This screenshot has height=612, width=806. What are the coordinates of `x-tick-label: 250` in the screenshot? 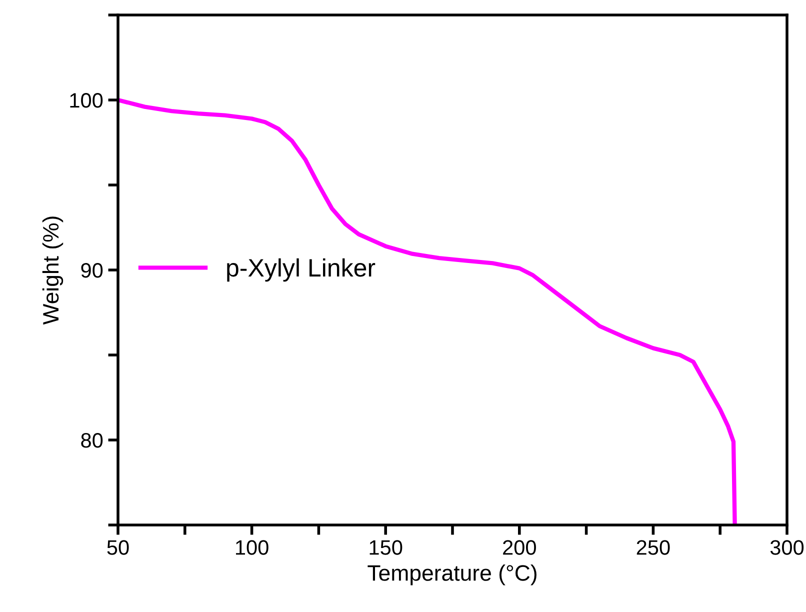 It's located at (653, 547).